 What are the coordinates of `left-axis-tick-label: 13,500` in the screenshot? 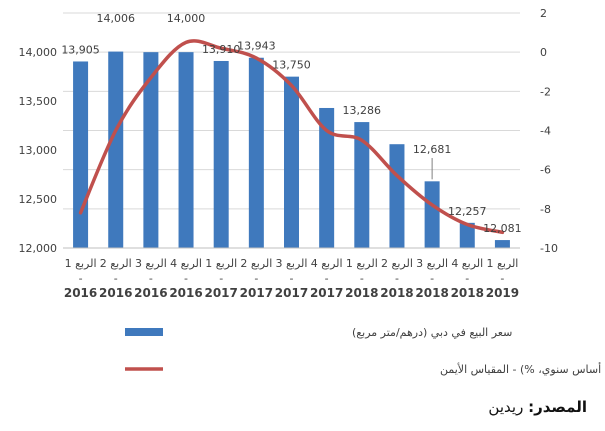 It's located at (38, 101).